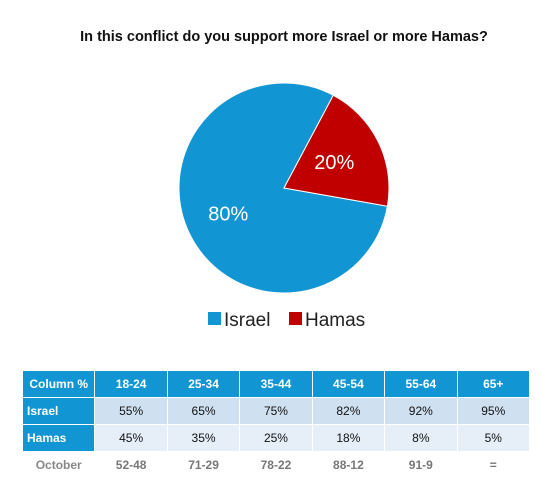  Describe the element at coordinates (203, 438) in the screenshot. I see `hamas-25-34: 35%` at that location.